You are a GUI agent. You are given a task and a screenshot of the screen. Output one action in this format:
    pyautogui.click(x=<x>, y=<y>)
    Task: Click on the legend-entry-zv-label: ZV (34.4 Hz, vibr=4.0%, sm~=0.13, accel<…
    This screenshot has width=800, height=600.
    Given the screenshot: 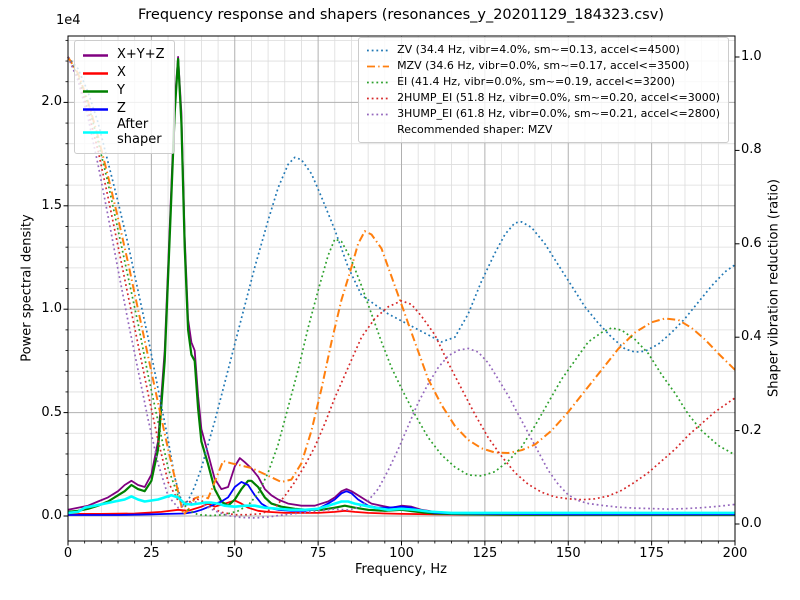 What is the action you would take?
    pyautogui.click(x=538, y=49)
    